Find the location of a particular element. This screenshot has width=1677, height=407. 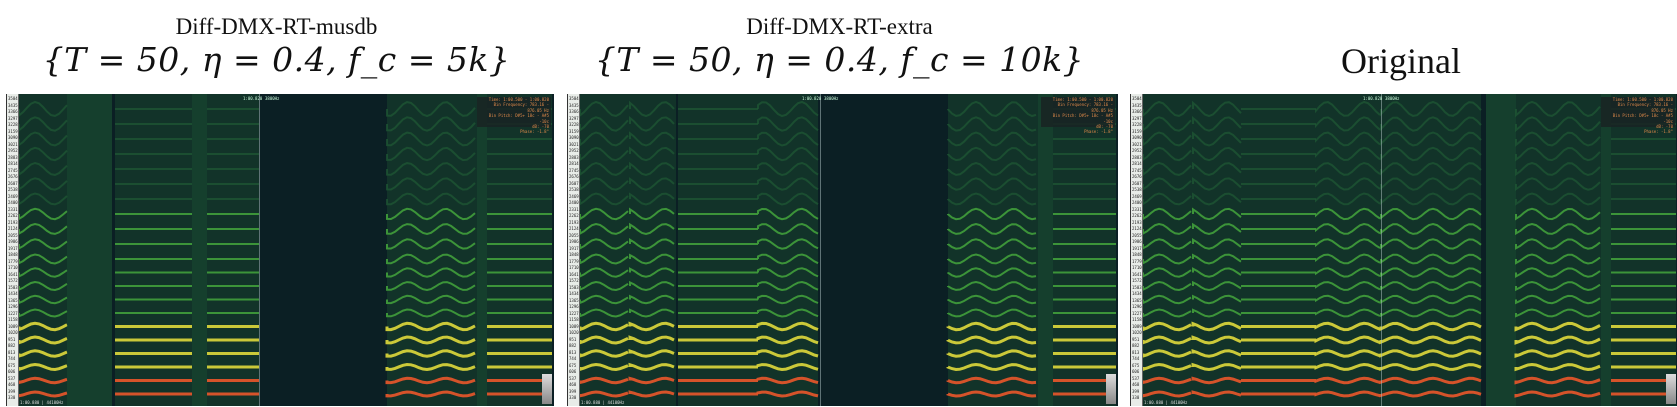

info-line: Time: 1:00.500 - 1:00.820 is located at coordinates (518, 99).